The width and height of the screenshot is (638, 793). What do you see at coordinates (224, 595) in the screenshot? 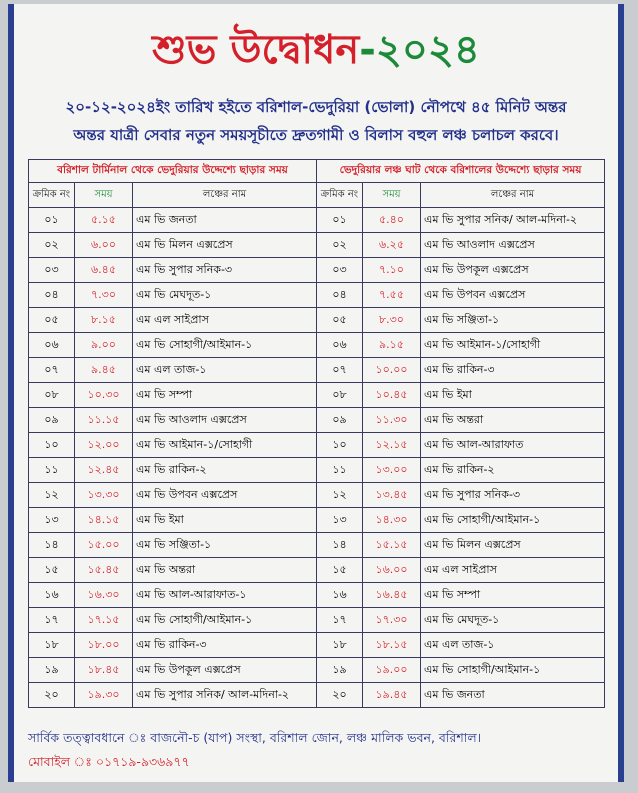
I see `launch-name-cell: এম ভি আল-আরাফাত-১` at bounding box center [224, 595].